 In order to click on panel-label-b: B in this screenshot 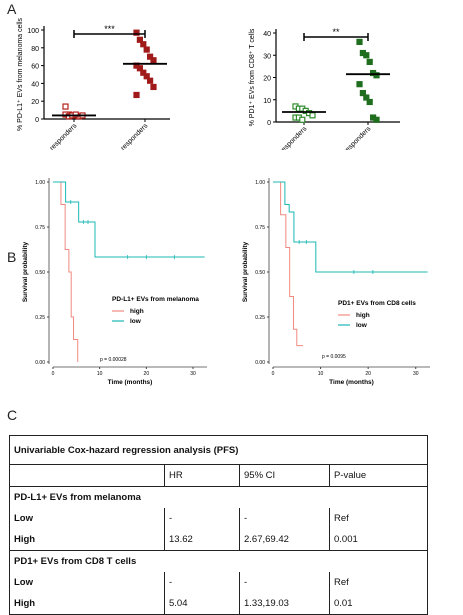, I will do `click(12, 257)`.